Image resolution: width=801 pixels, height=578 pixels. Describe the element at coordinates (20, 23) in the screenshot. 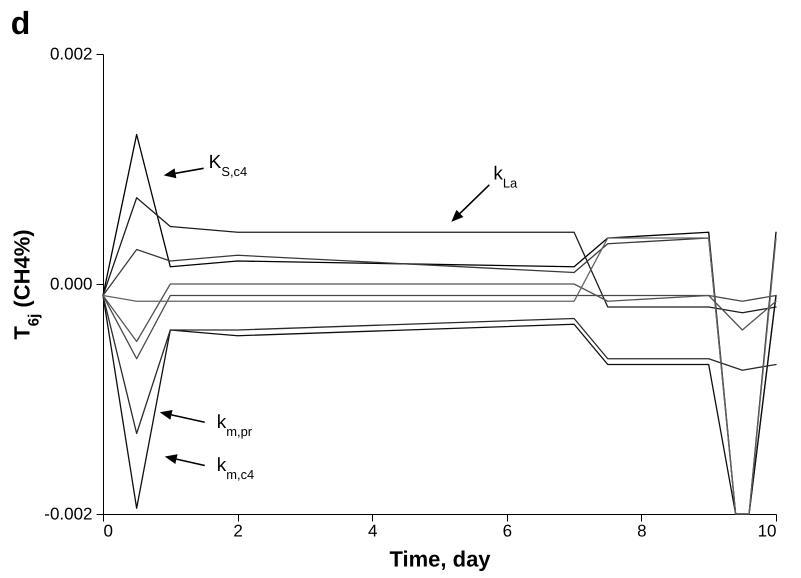

I see `chart-title: d` at that location.